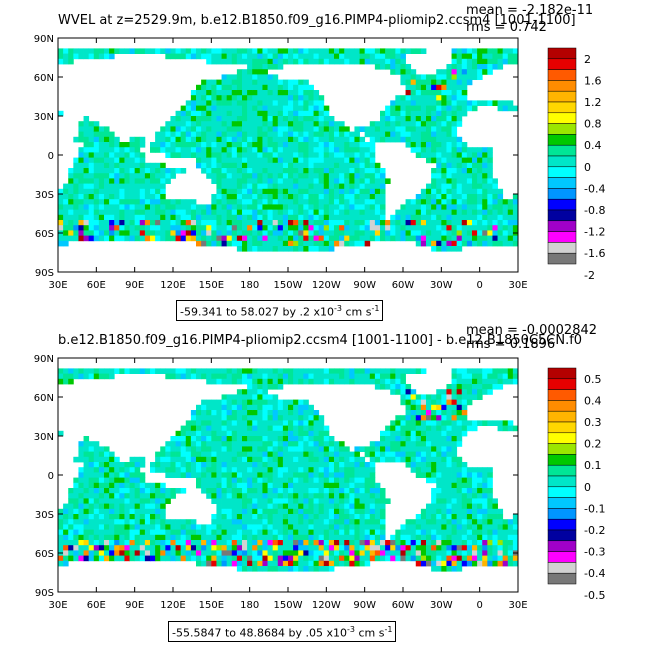 The width and height of the screenshot is (647, 647). Describe the element at coordinates (51, 476) in the screenshot. I see `lat-tick-label: 0` at that location.